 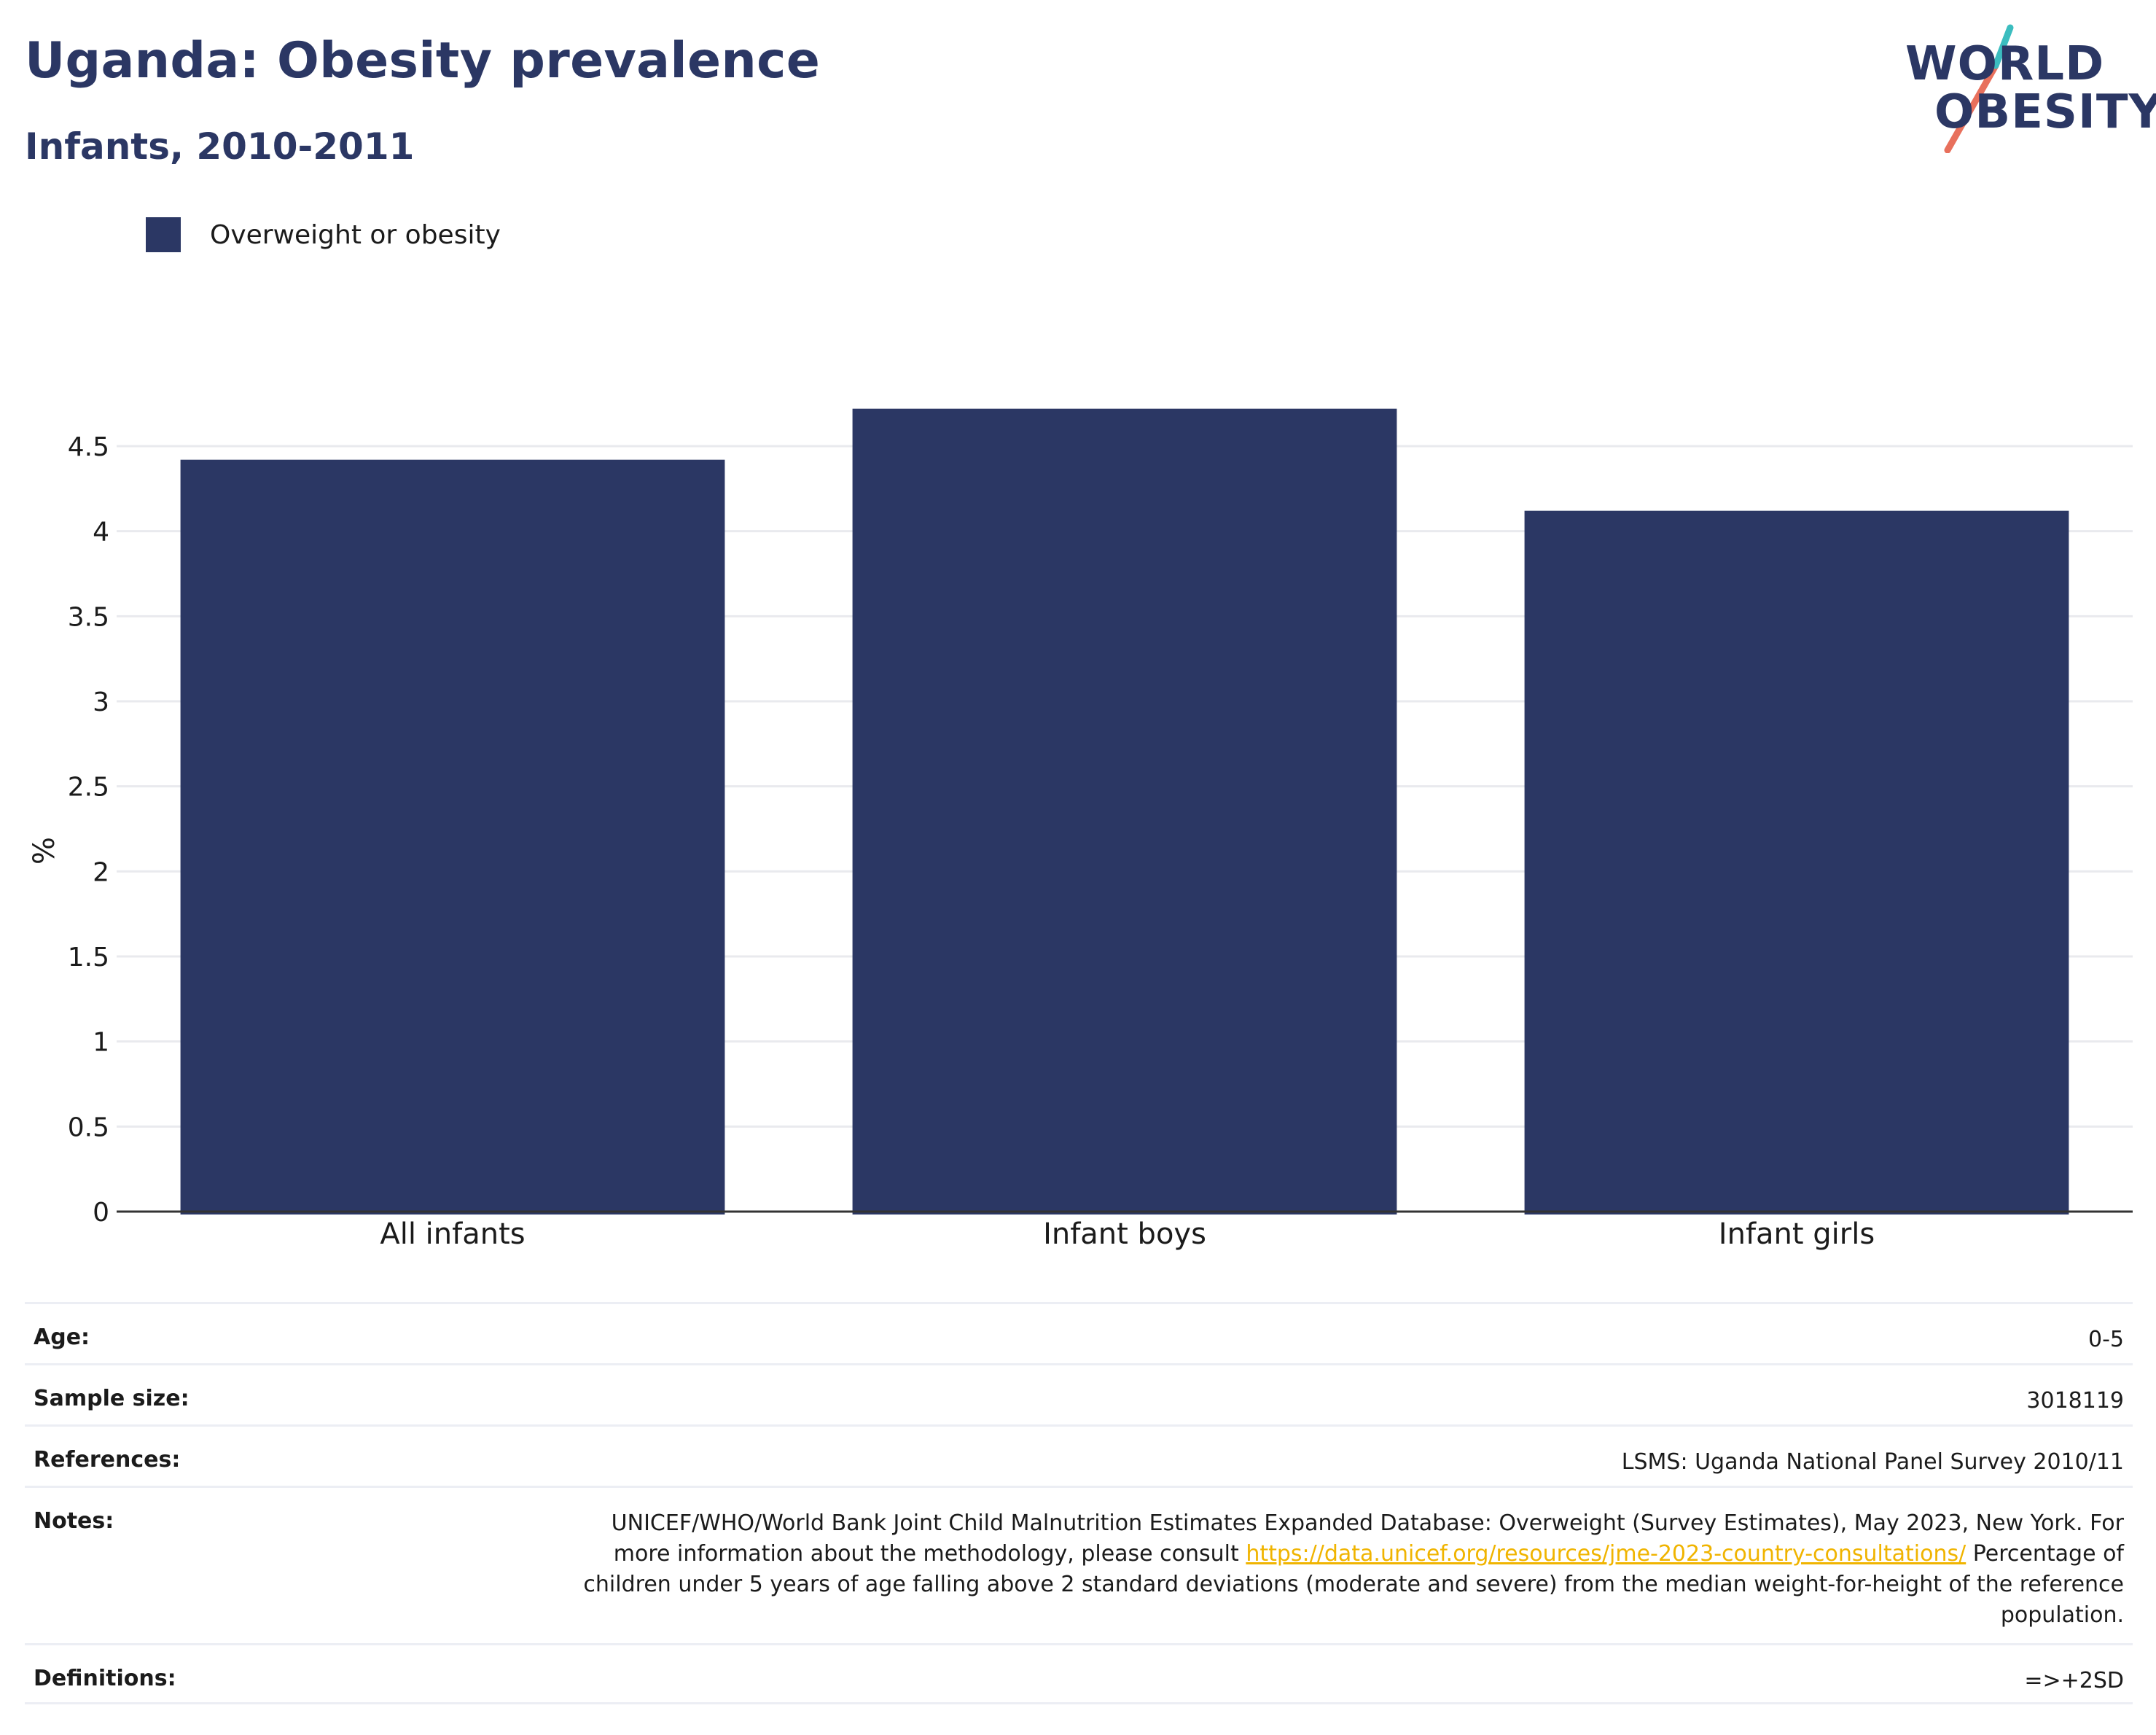 I want to click on info-label-definitions: Definitions:, so click(x=105, y=1678).